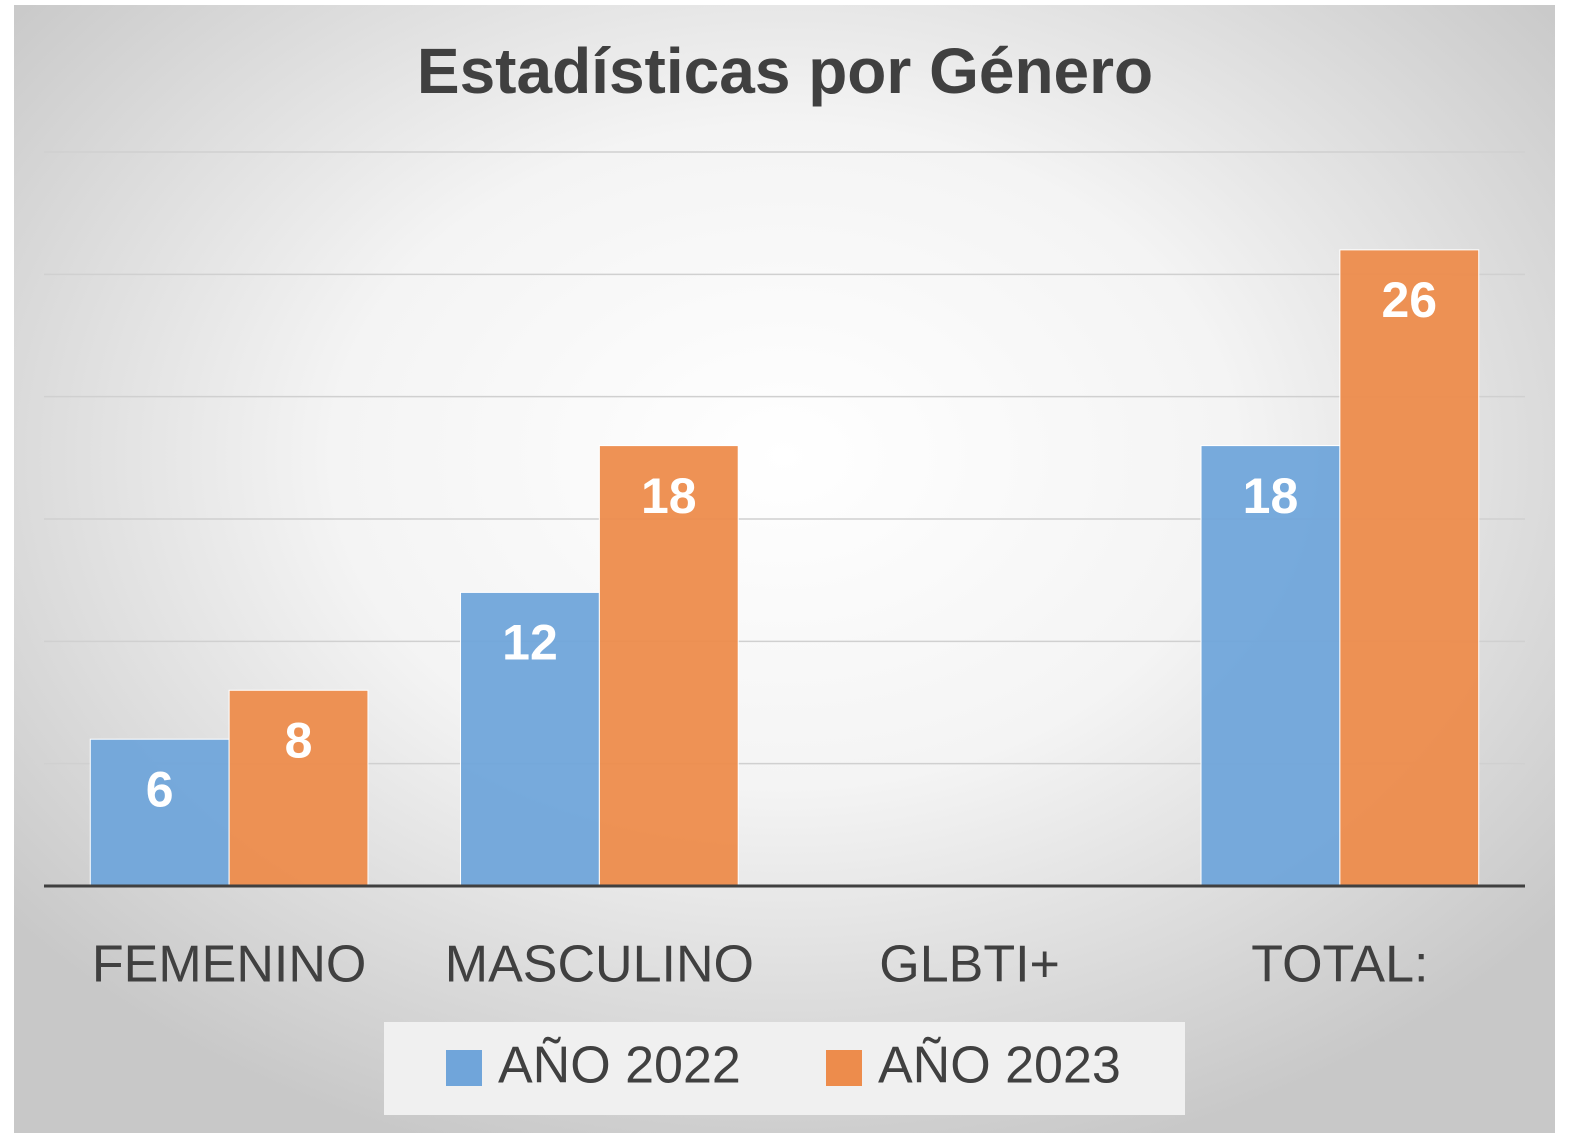 The height and width of the screenshot is (1133, 1575). I want to click on legend-box, so click(784, 1068).